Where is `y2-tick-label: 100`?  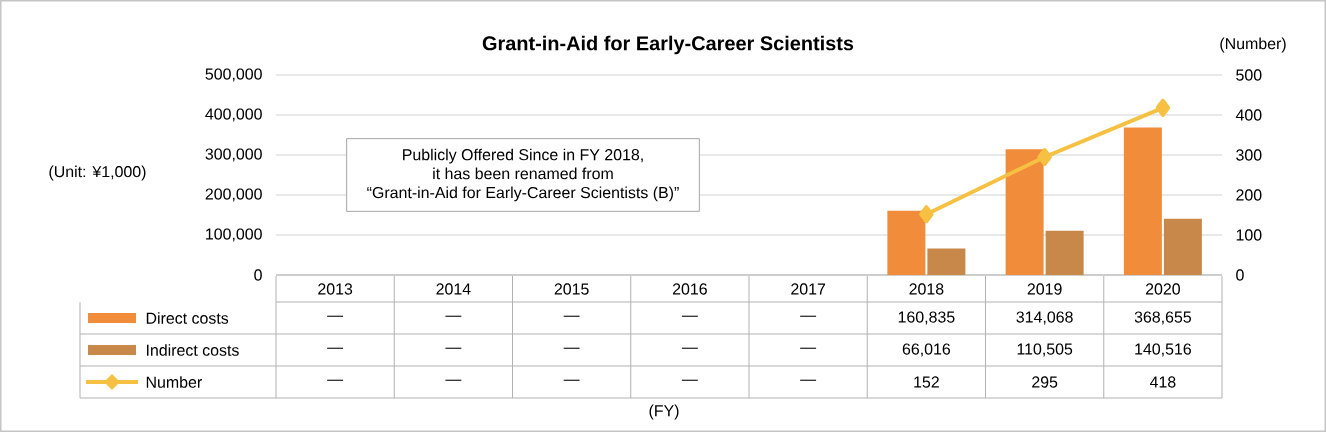 y2-tick-label: 100 is located at coordinates (1249, 235).